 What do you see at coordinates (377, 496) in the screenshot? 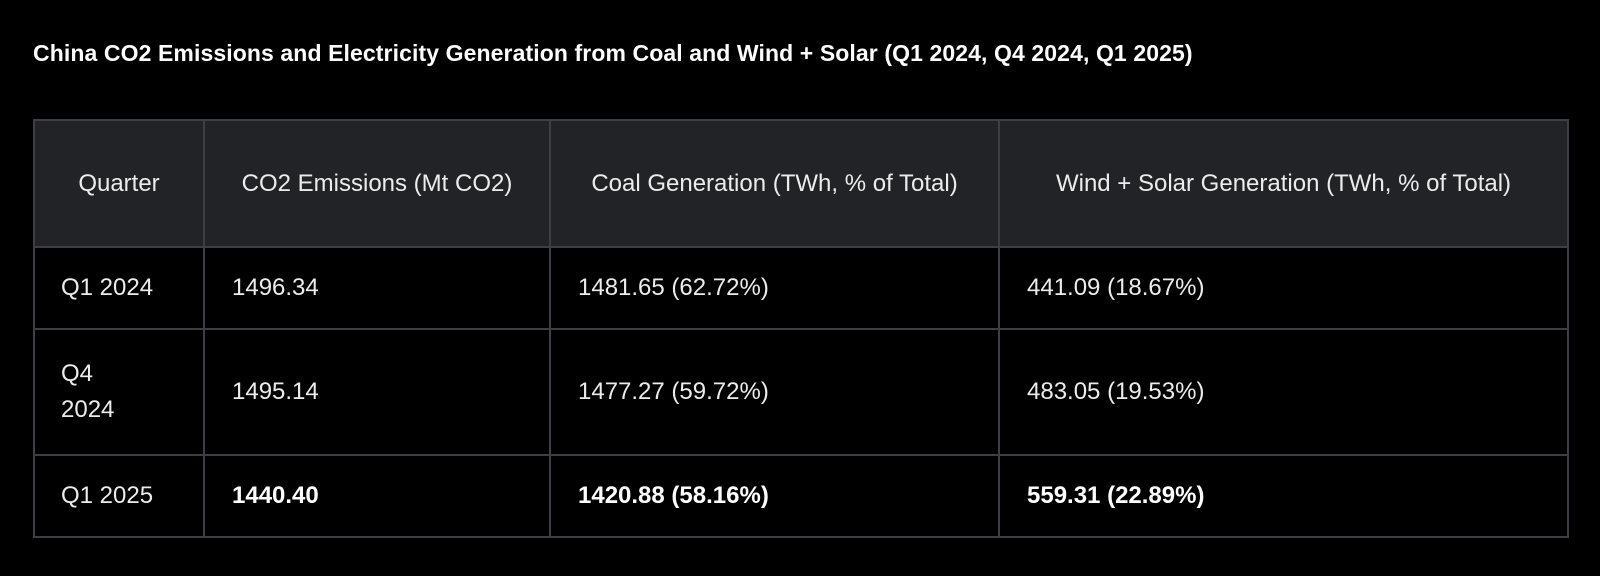
I see `cell-co2-emissions: 1440.40` at bounding box center [377, 496].